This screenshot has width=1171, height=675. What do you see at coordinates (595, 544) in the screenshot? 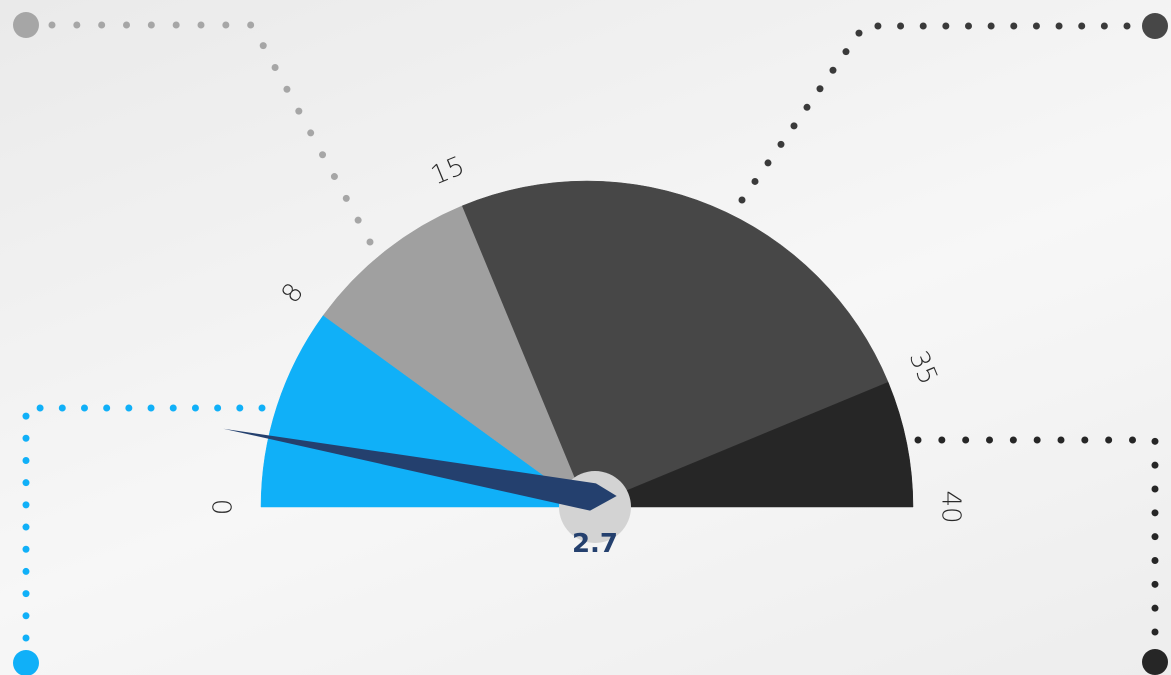
I see `gauge-value-label: 2.7` at bounding box center [595, 544].